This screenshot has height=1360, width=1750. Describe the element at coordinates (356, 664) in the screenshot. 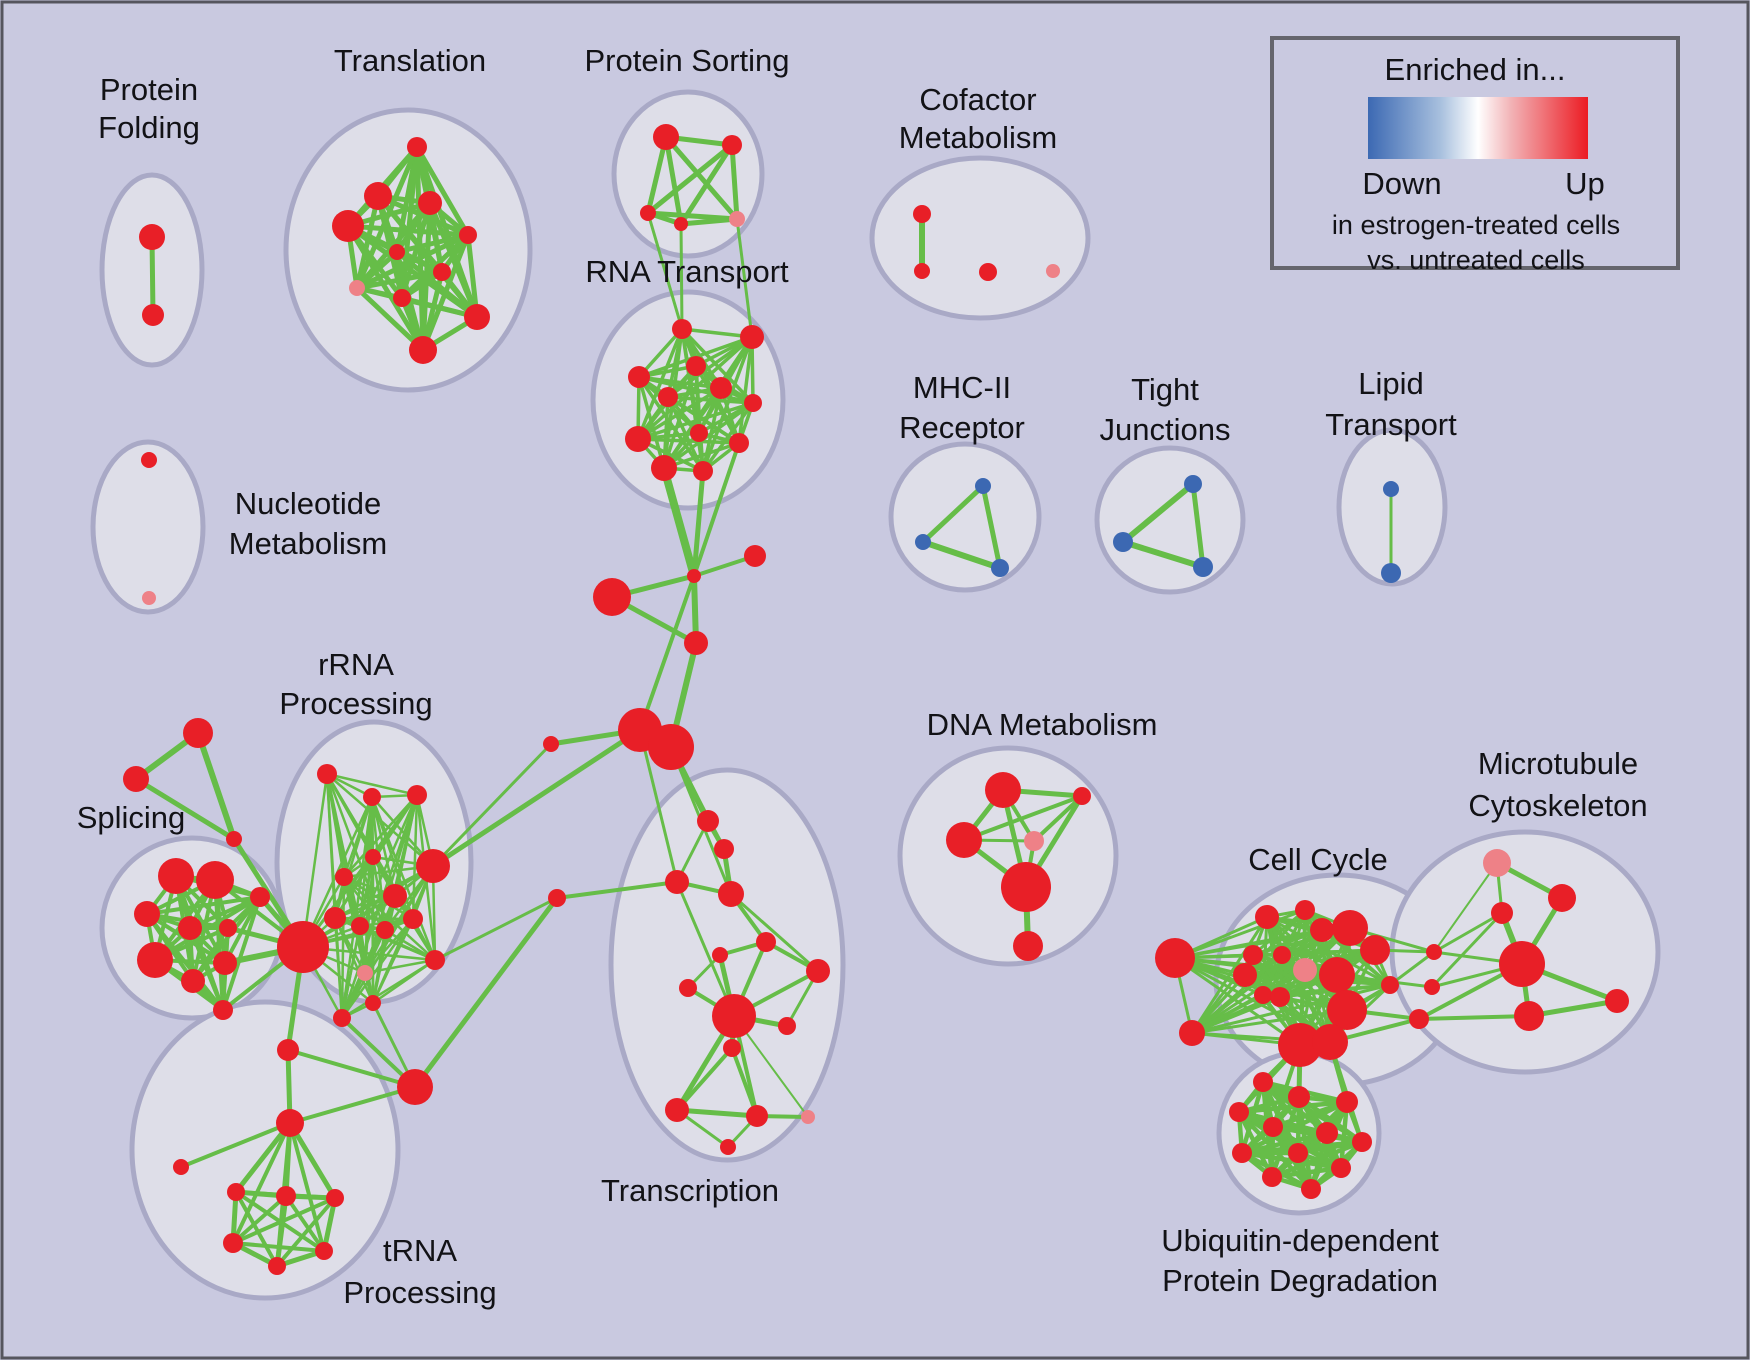

I see `cluster-label-rrna: rRNA` at that location.